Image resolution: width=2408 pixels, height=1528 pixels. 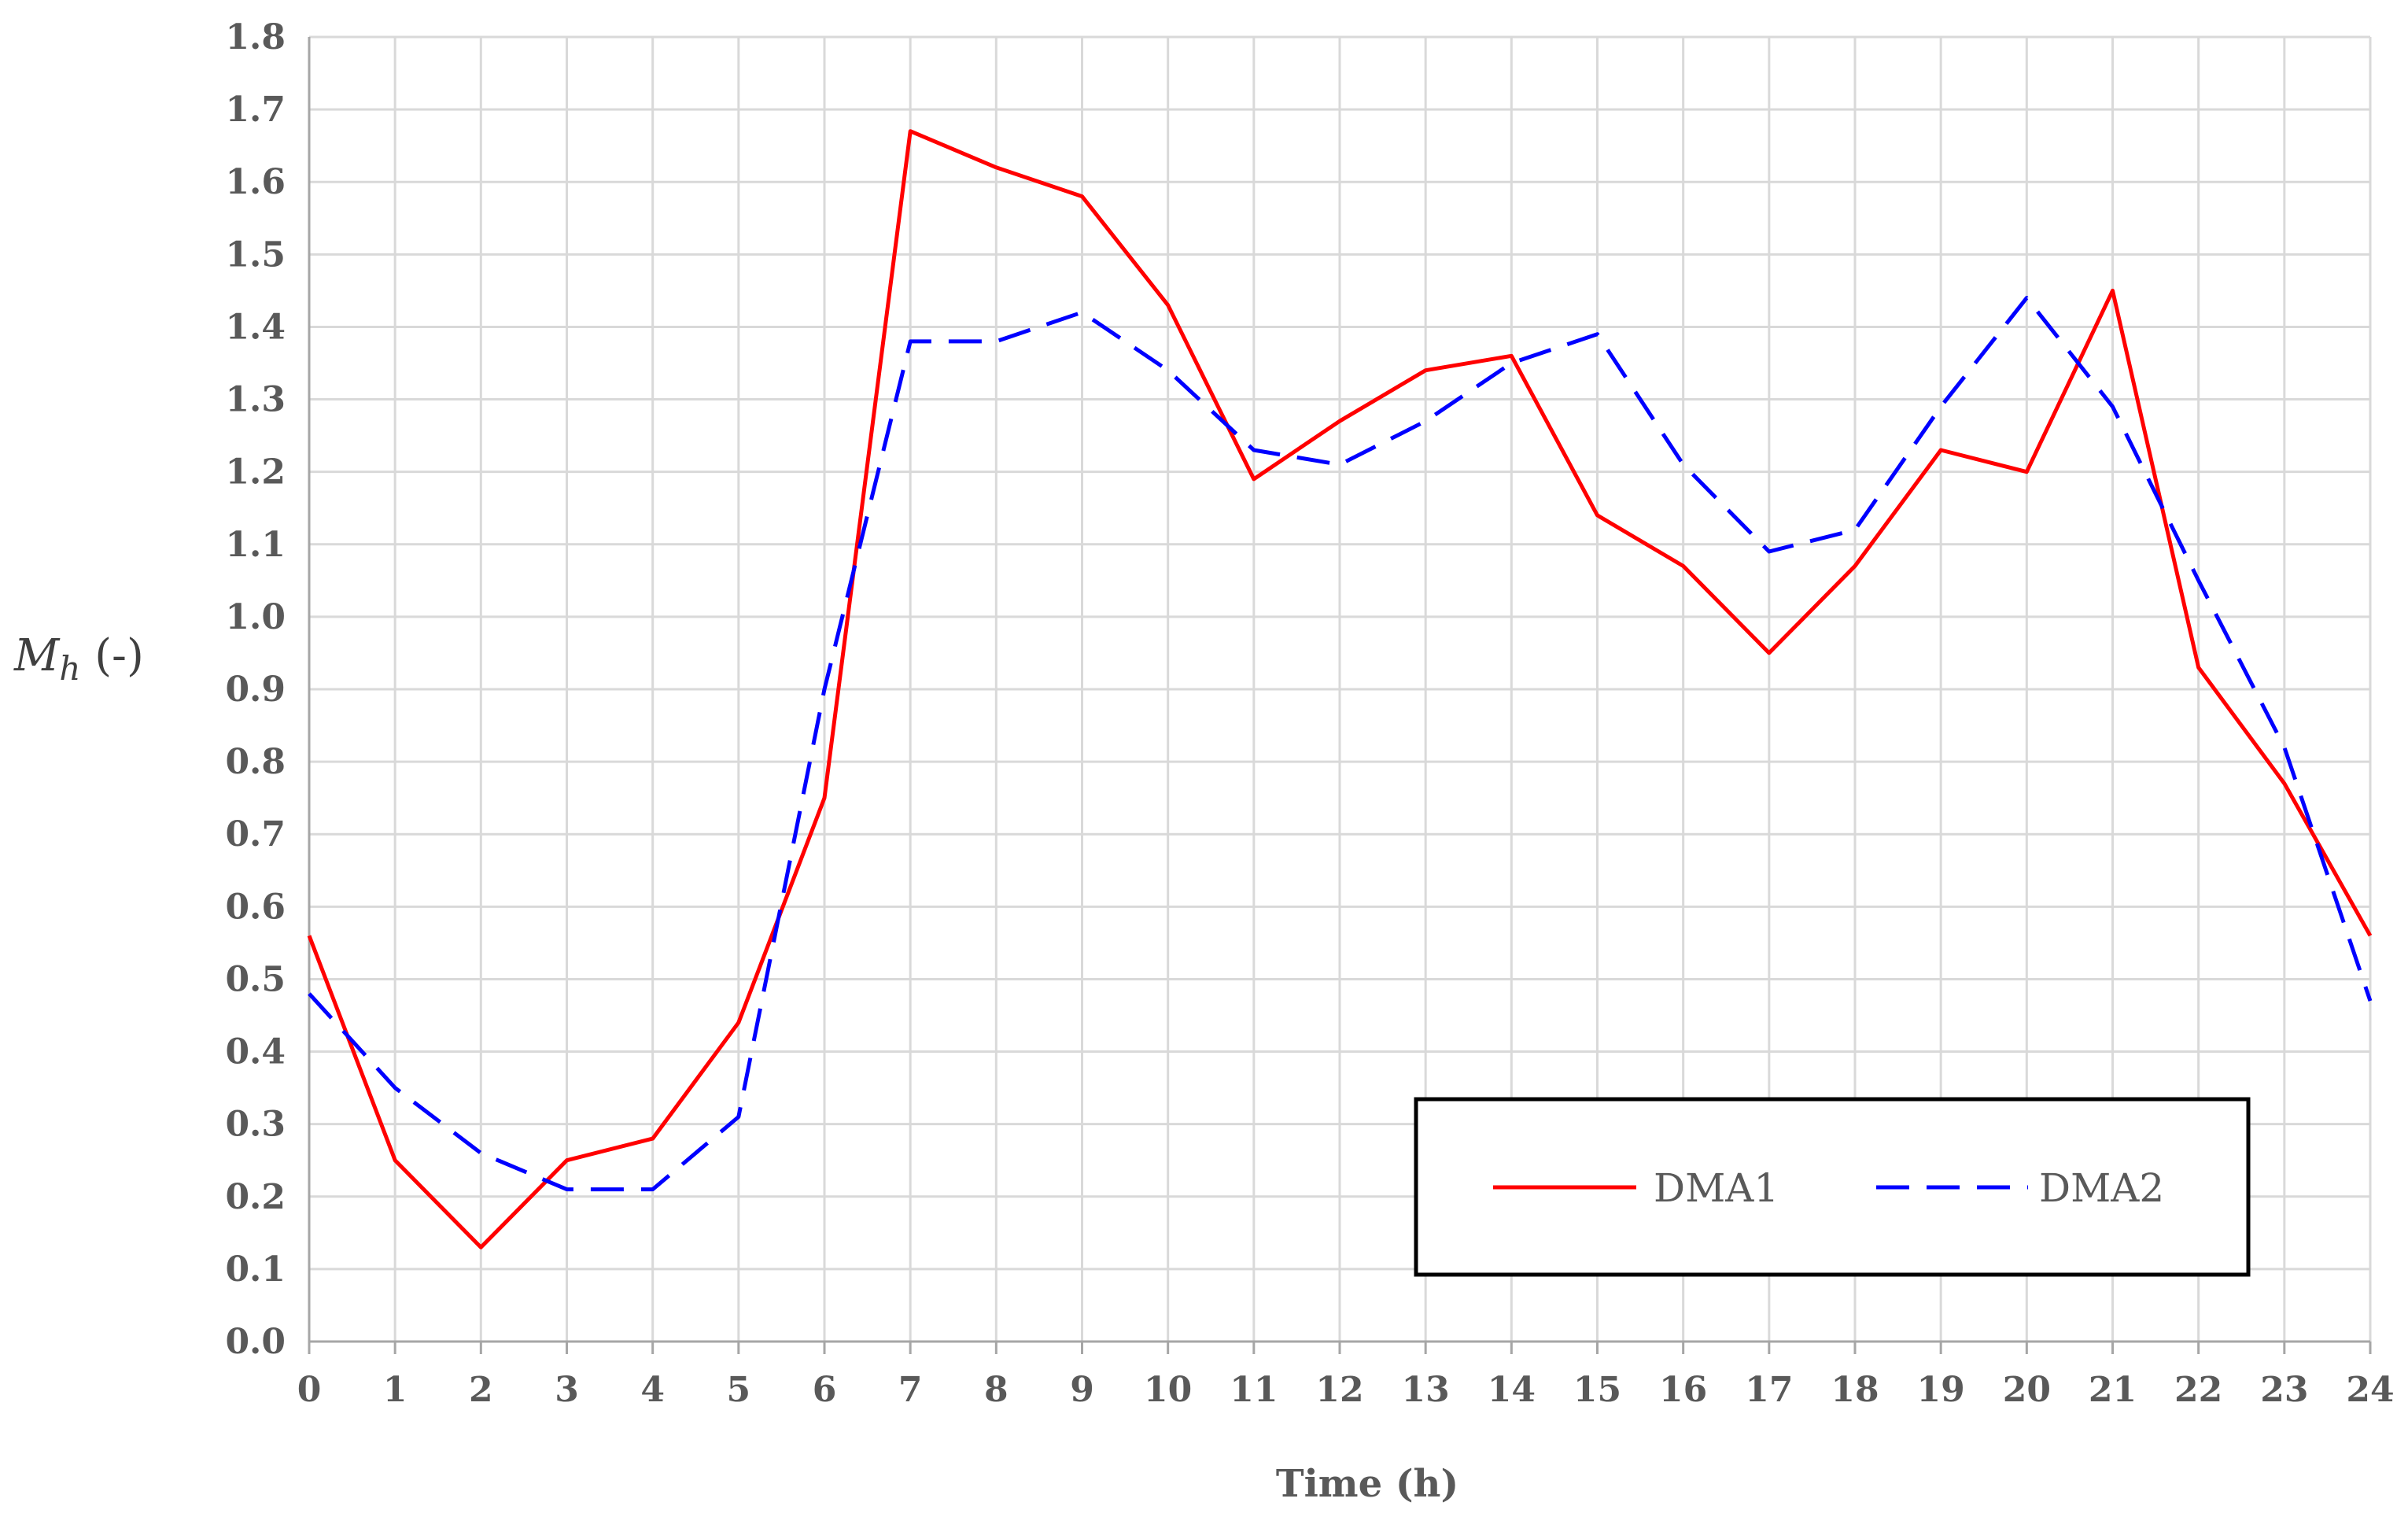 I want to click on x-tick-label: 2, so click(x=481, y=1390).